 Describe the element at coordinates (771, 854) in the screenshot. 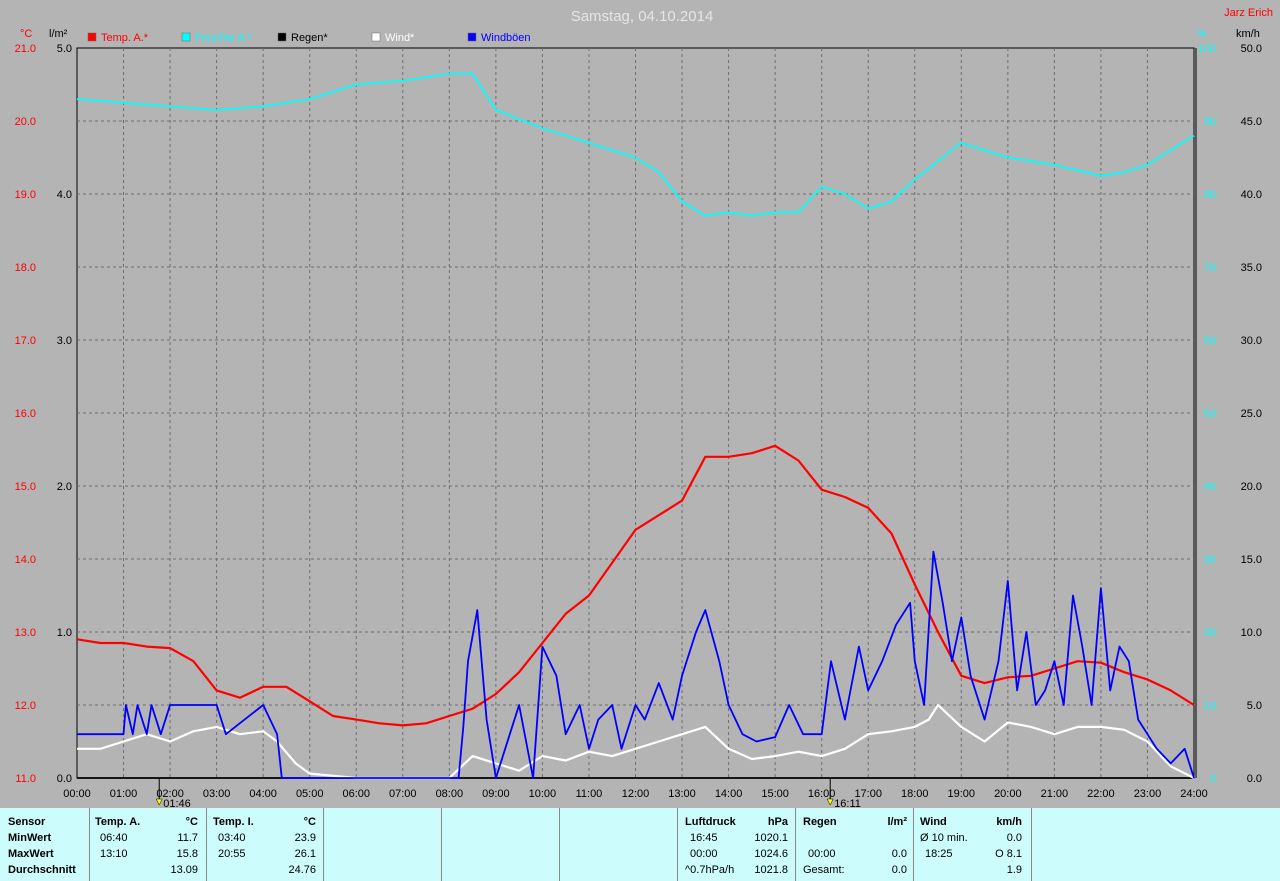

I see `stats-pressure-max: 1024.6` at that location.